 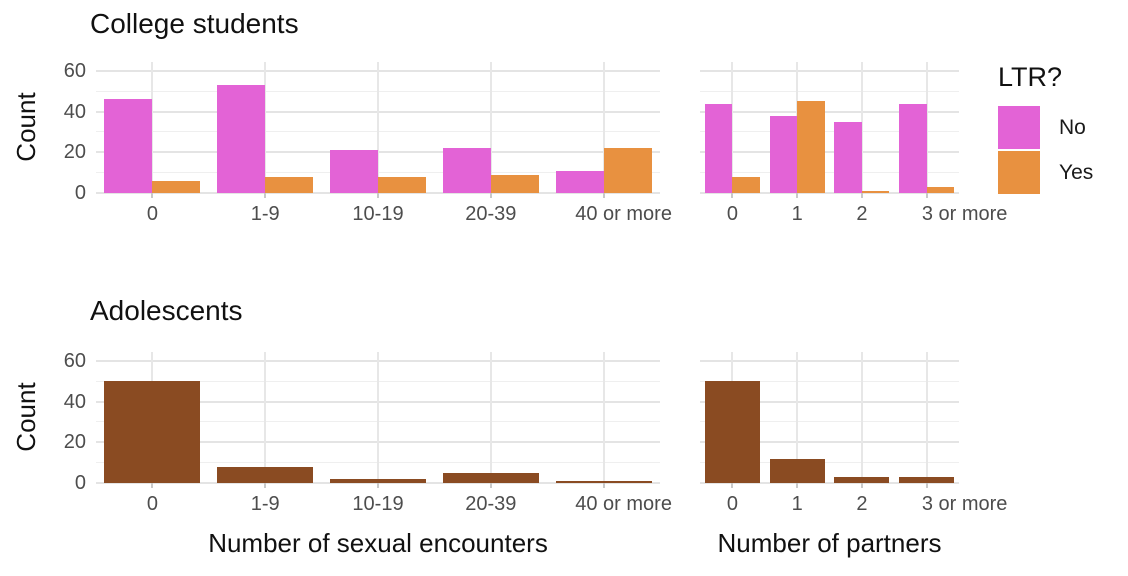 What do you see at coordinates (1072, 127) in the screenshot?
I see `legend-label-no: No` at bounding box center [1072, 127].